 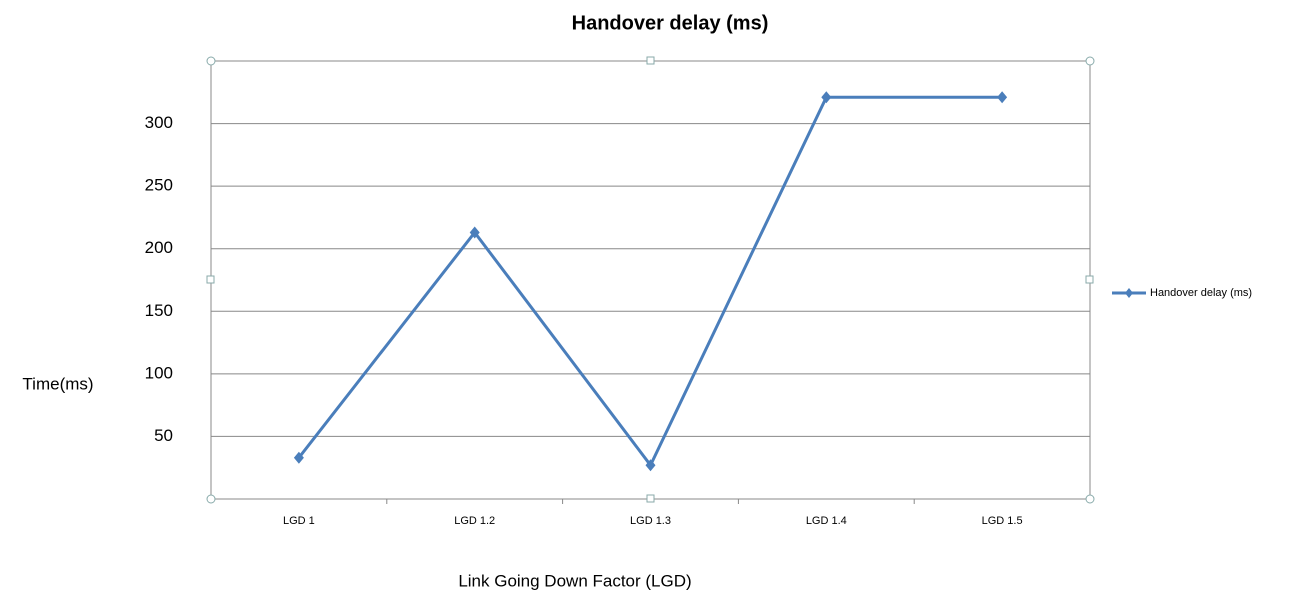 I want to click on legend-label: Handover delay (ms), so click(x=1201, y=293).